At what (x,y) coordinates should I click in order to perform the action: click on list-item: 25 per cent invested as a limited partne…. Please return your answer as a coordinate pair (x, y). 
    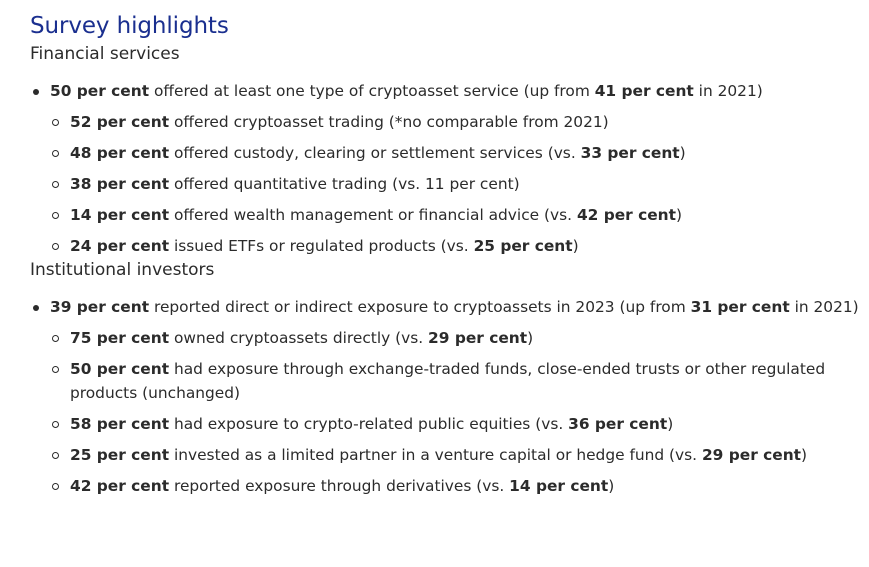
    Looking at the image, I should click on (457, 455).